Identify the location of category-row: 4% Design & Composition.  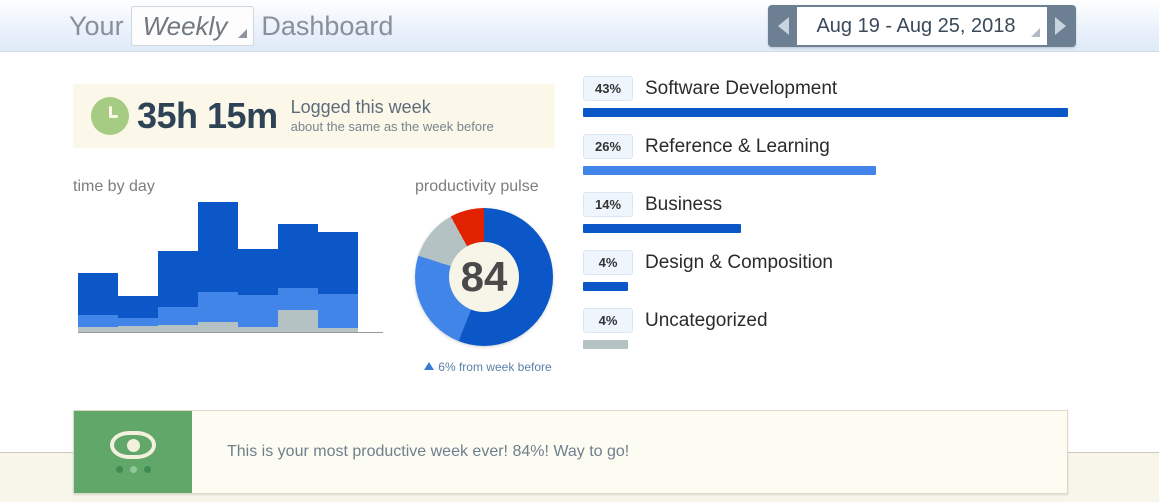
(825, 270).